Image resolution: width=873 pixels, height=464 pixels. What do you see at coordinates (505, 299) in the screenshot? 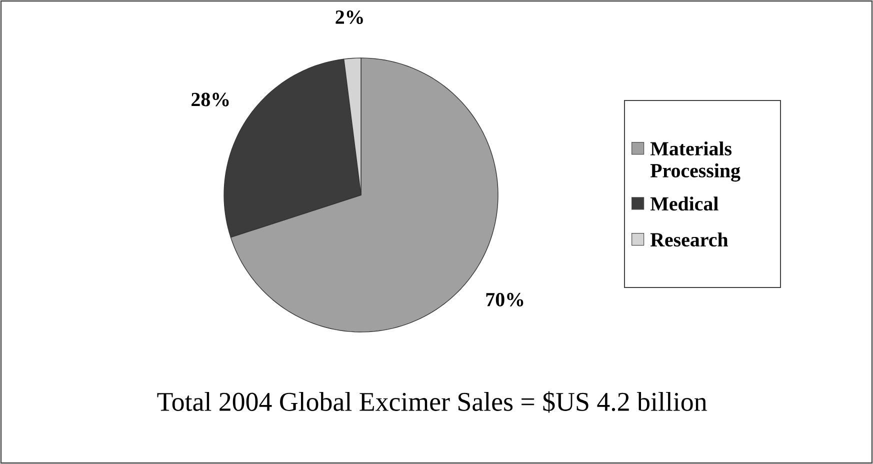
I see `data-label: 70%` at bounding box center [505, 299].